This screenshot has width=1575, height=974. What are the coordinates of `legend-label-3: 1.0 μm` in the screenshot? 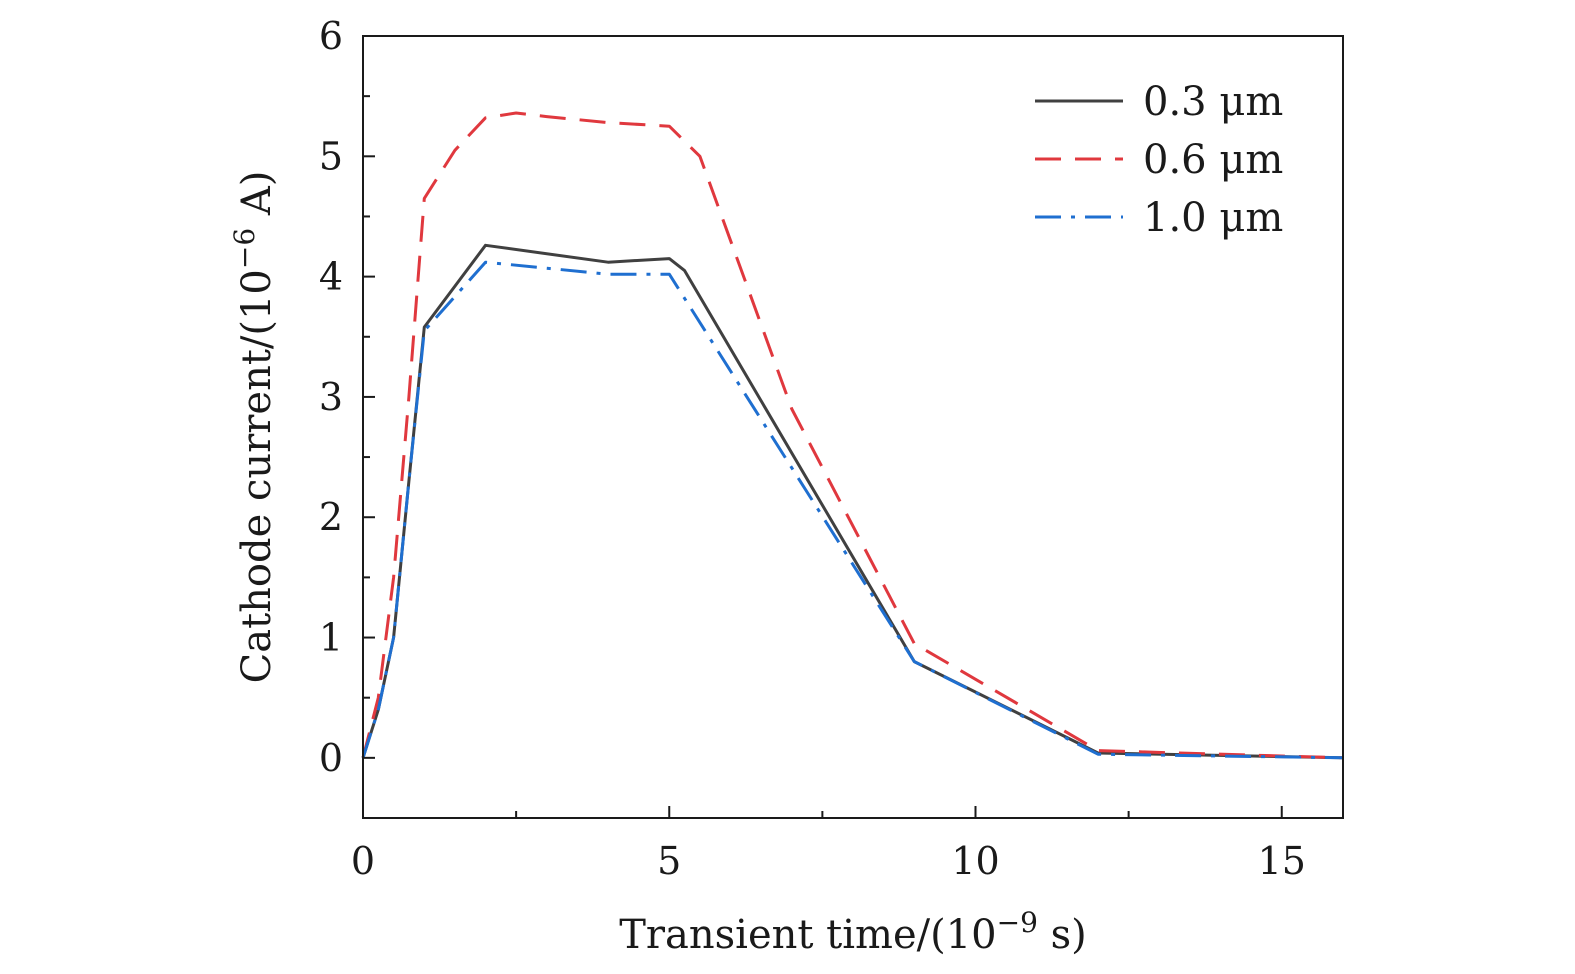 It's located at (1213, 218).